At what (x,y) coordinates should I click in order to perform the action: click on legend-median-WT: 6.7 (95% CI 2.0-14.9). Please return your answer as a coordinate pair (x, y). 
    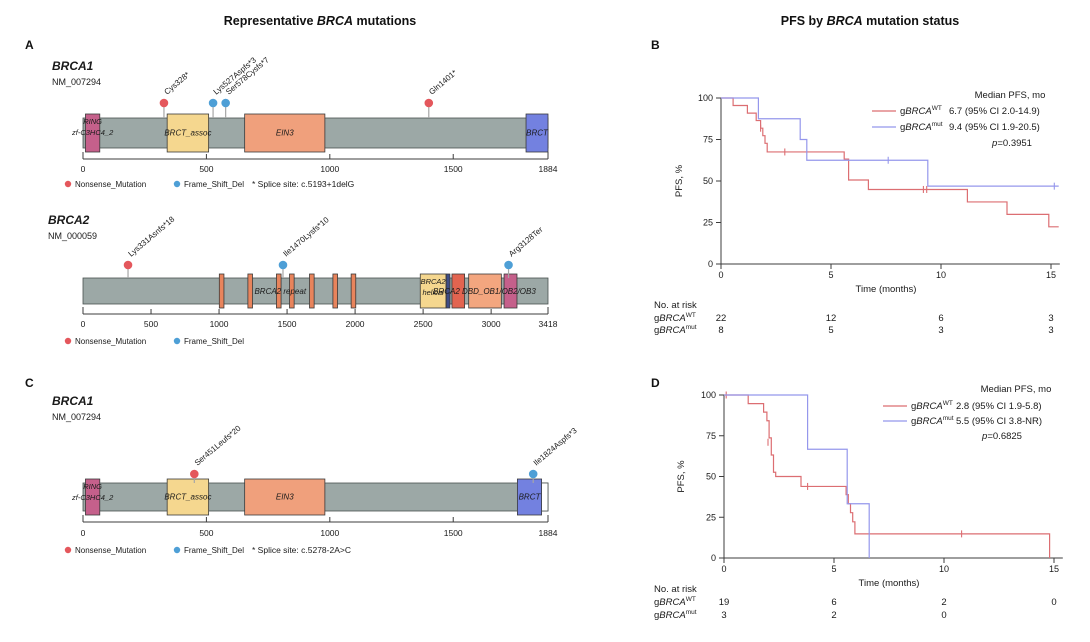
    Looking at the image, I should click on (994, 111).